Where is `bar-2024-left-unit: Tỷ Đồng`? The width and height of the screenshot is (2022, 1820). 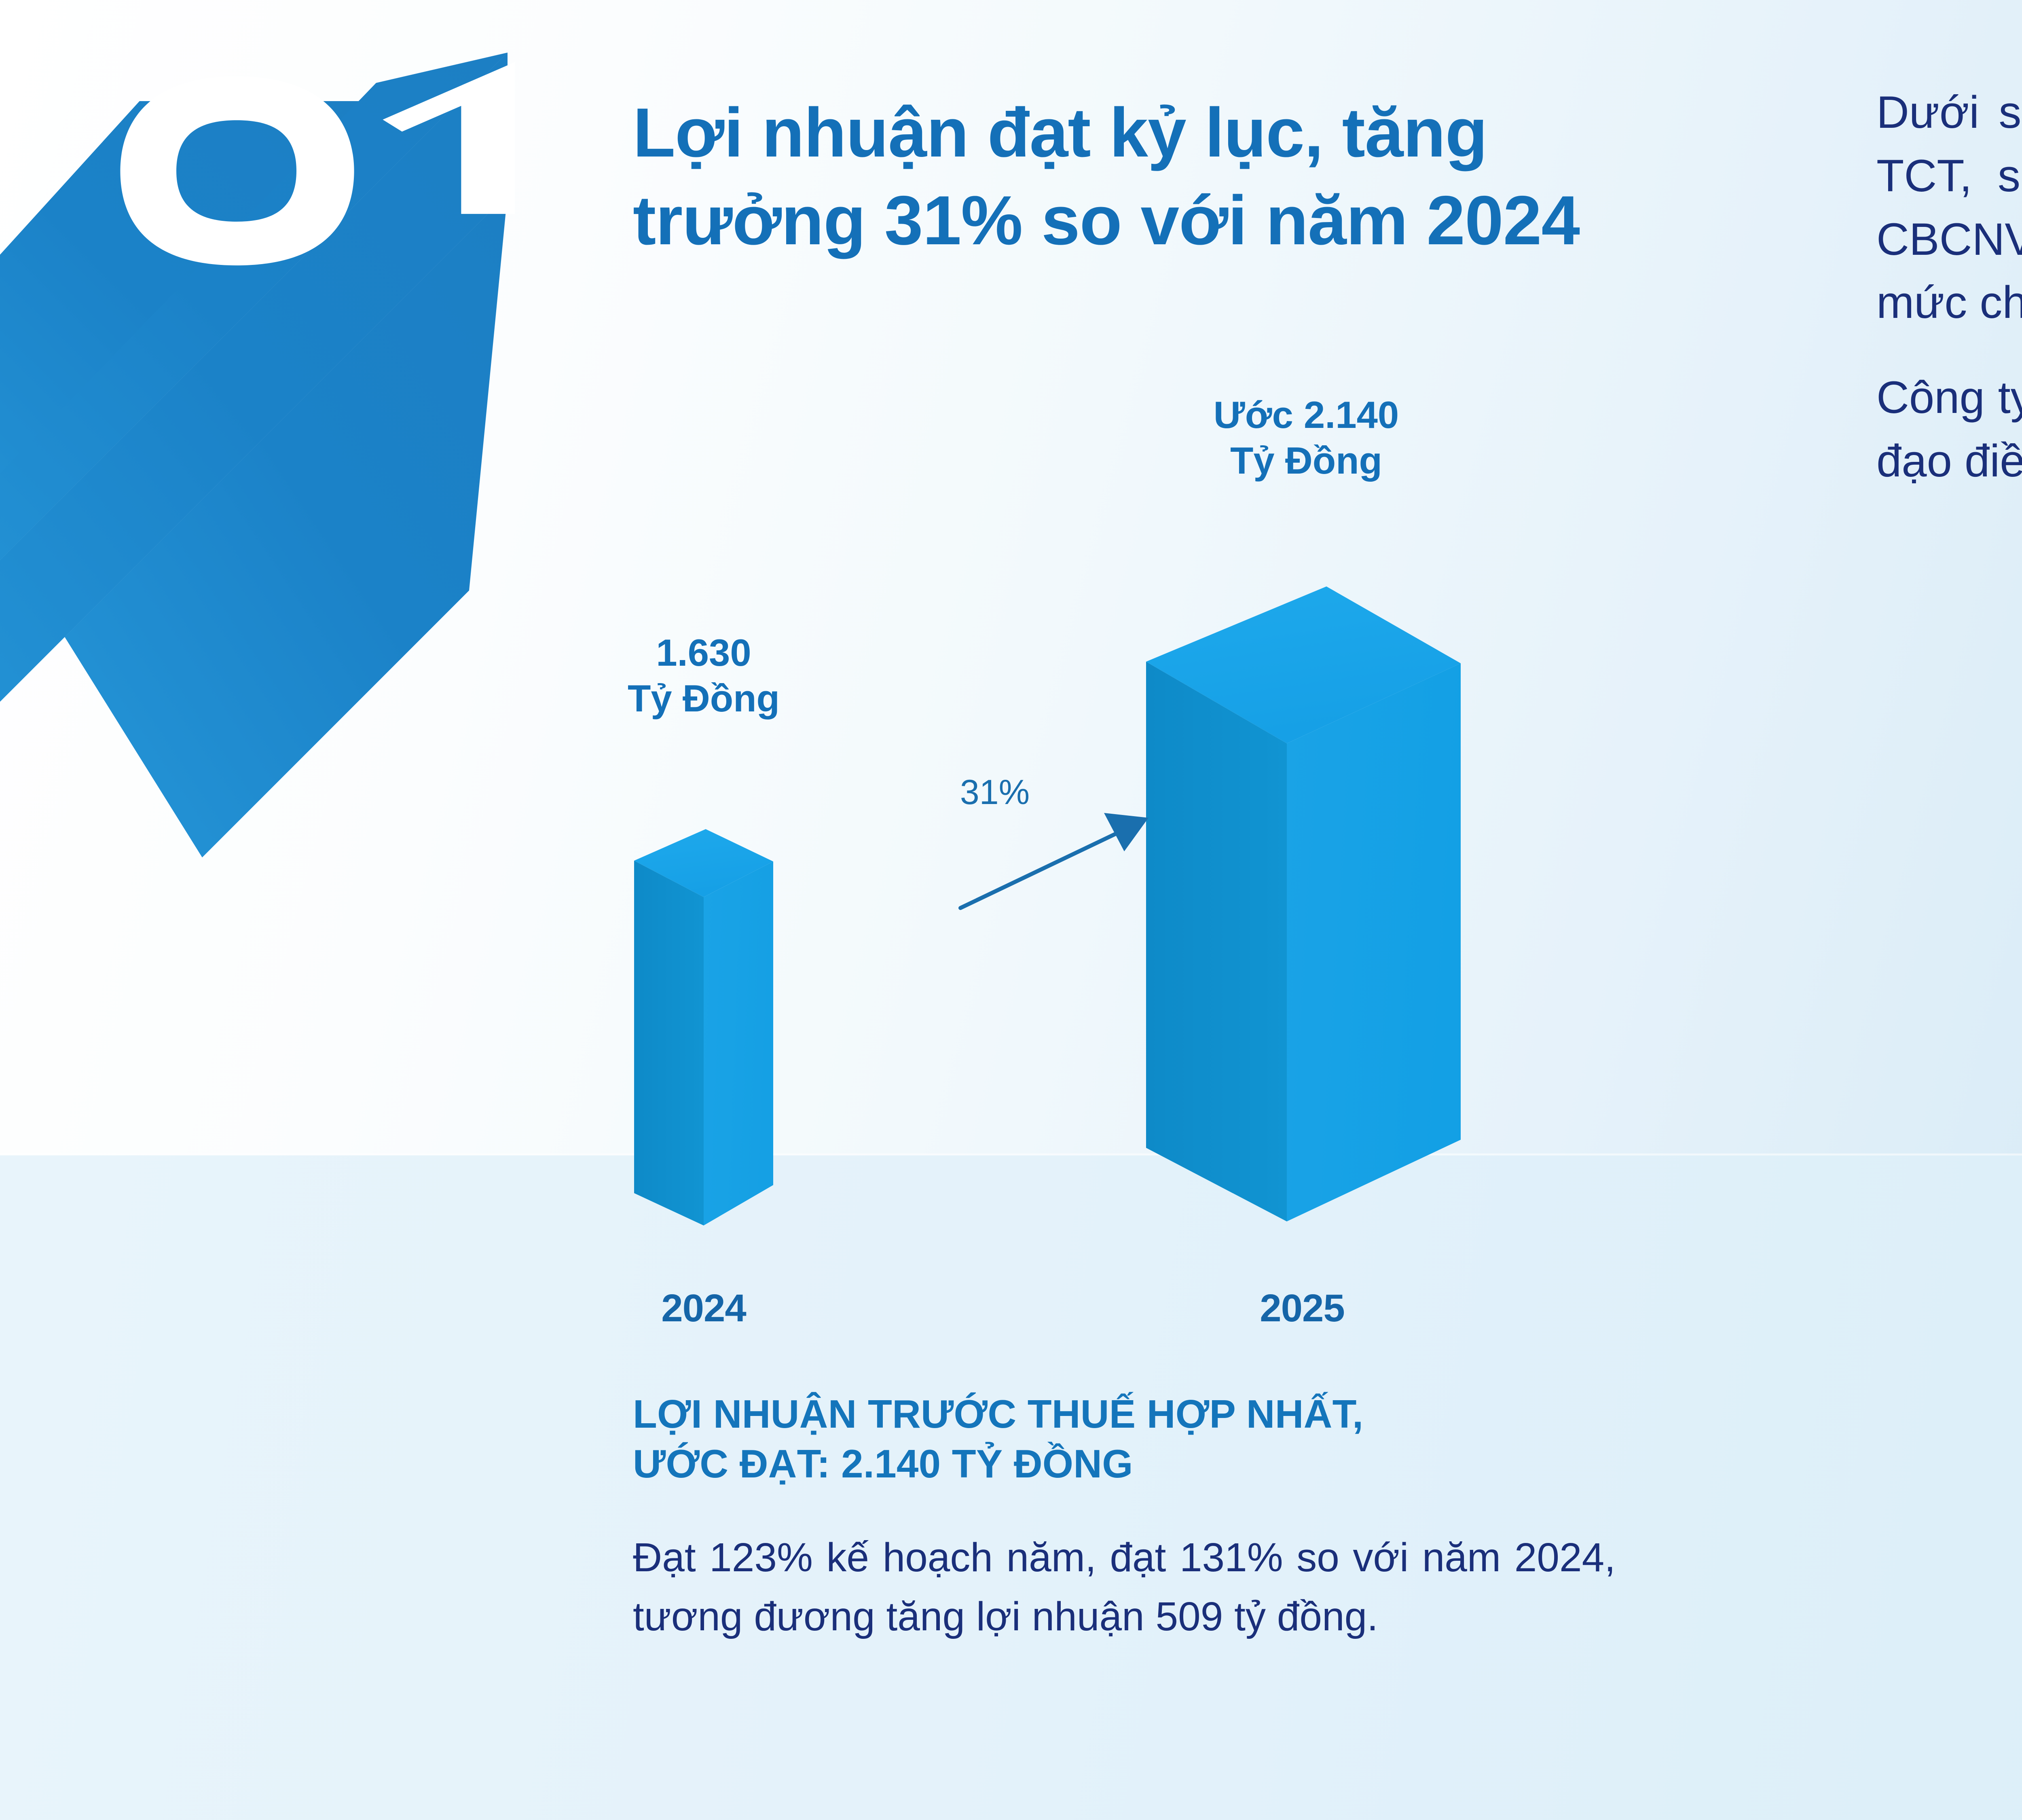
bar-2024-left-unit: Tỷ Đồng is located at coordinates (704, 698).